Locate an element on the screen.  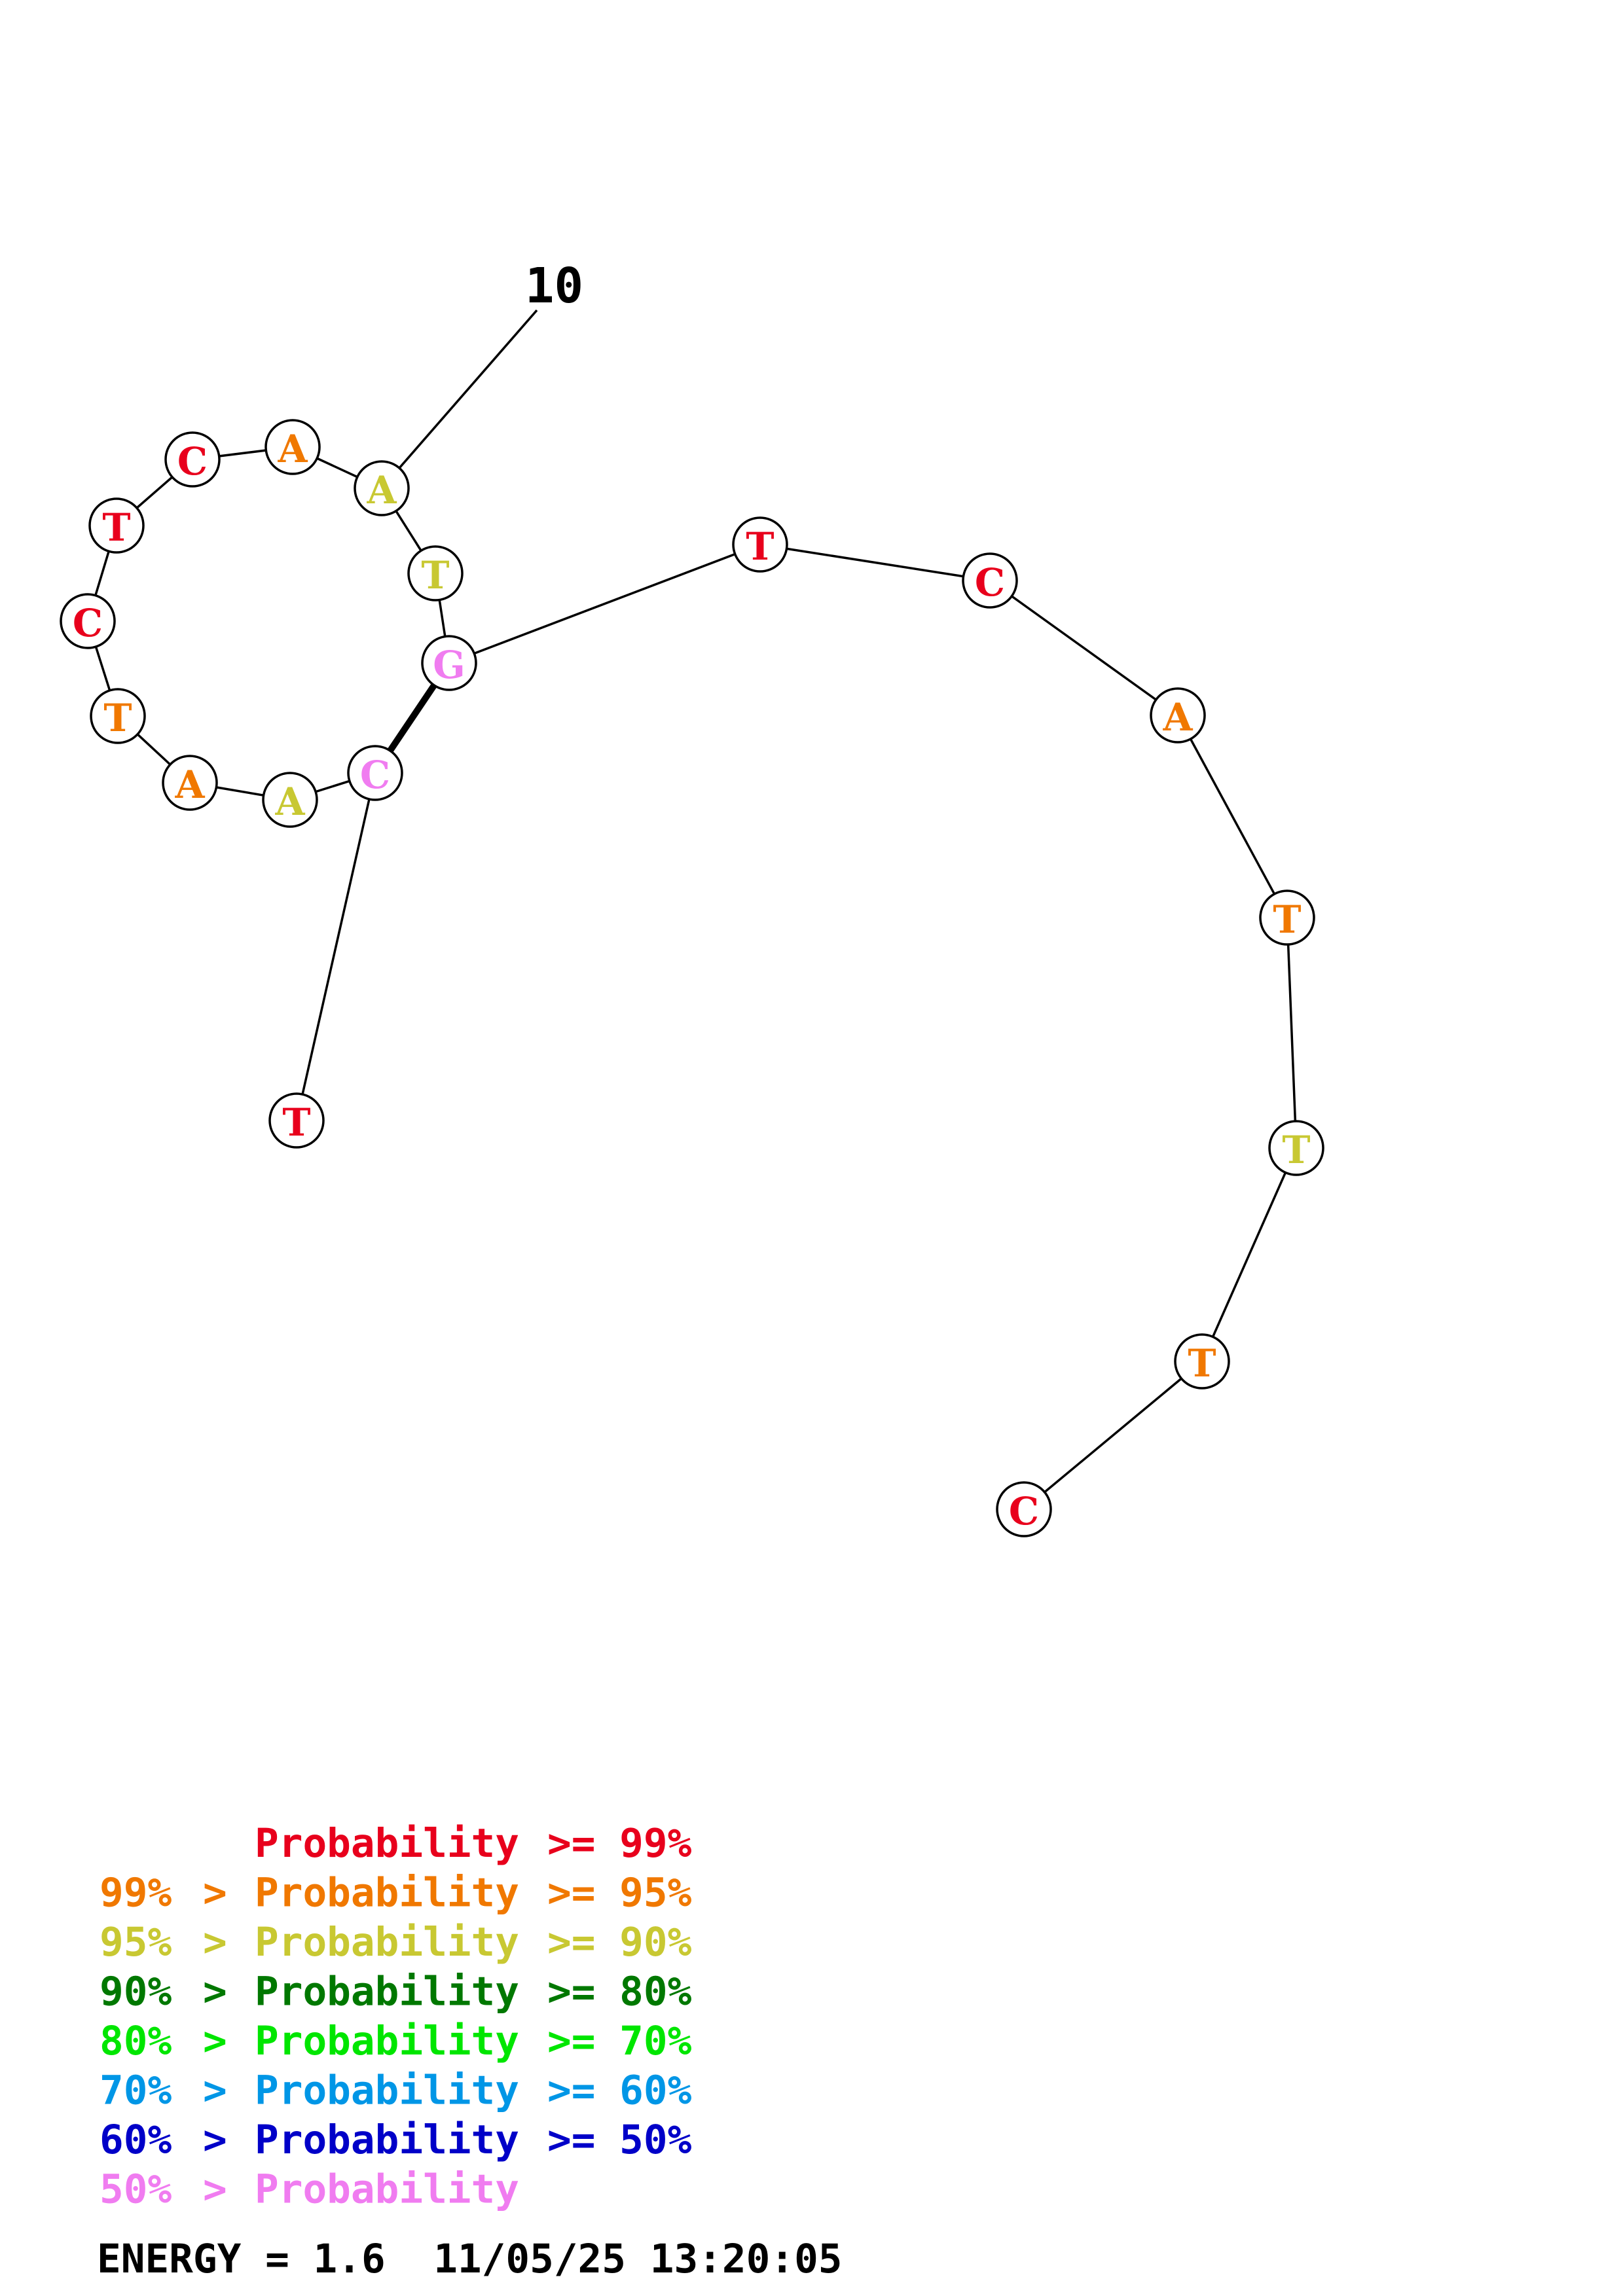
legend-prefix: 80% is located at coordinates (136, 2041).